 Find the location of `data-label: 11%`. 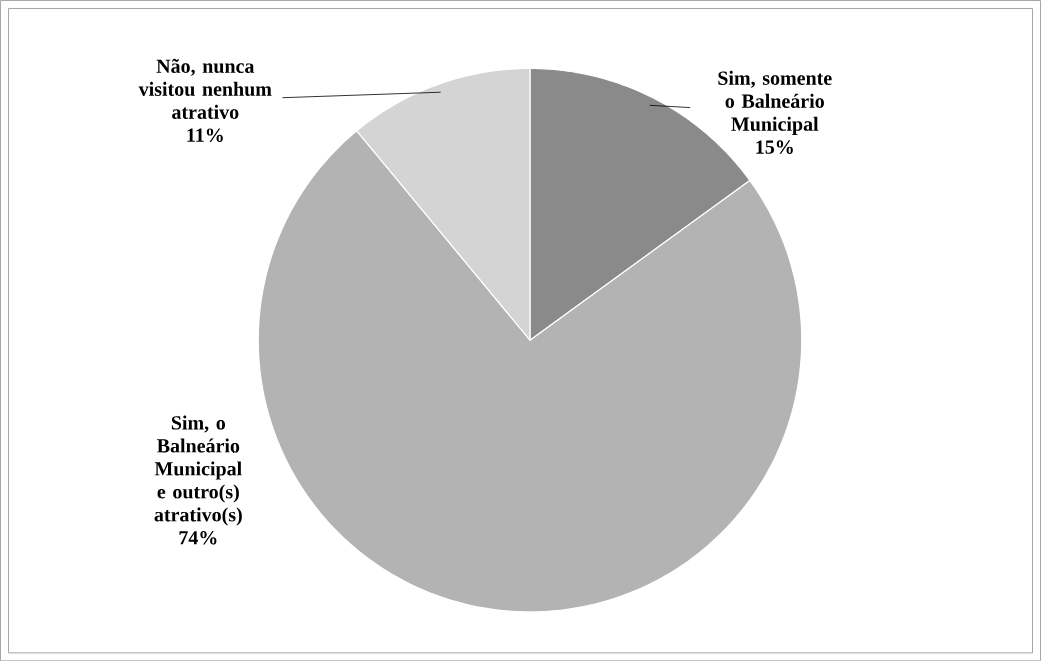

data-label: 11% is located at coordinates (205, 135).